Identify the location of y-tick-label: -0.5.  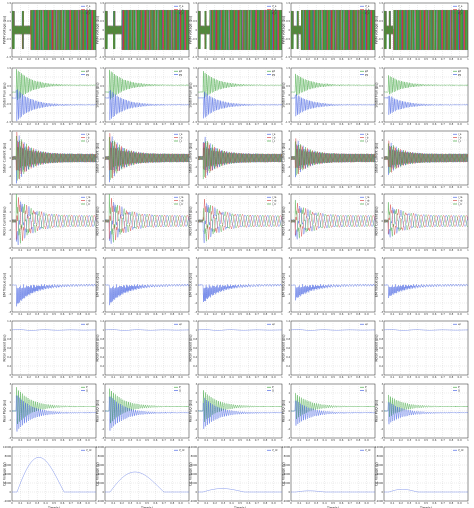
(8, 39).